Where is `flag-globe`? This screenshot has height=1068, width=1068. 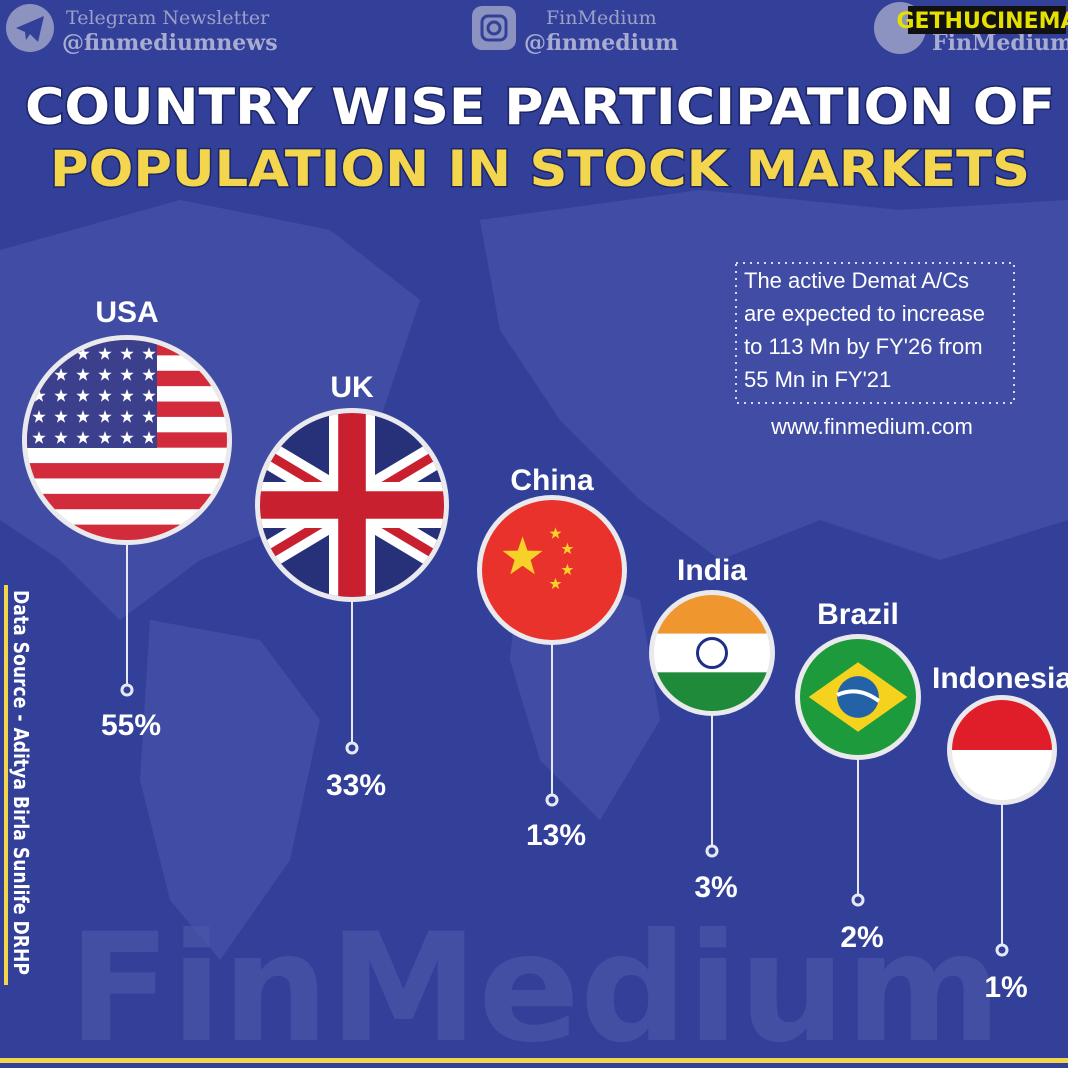
flag-globe is located at coordinates (858, 697).